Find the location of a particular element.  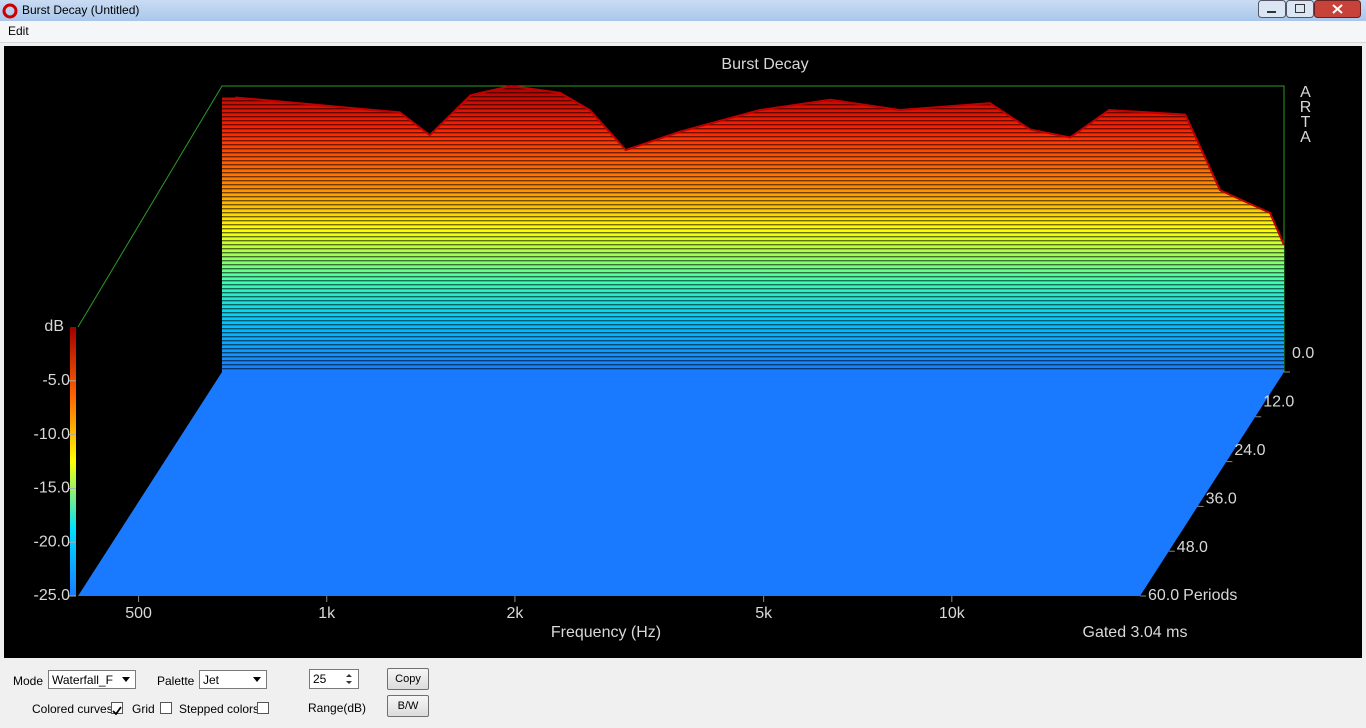

menu-item: Edit is located at coordinates (18, 31).